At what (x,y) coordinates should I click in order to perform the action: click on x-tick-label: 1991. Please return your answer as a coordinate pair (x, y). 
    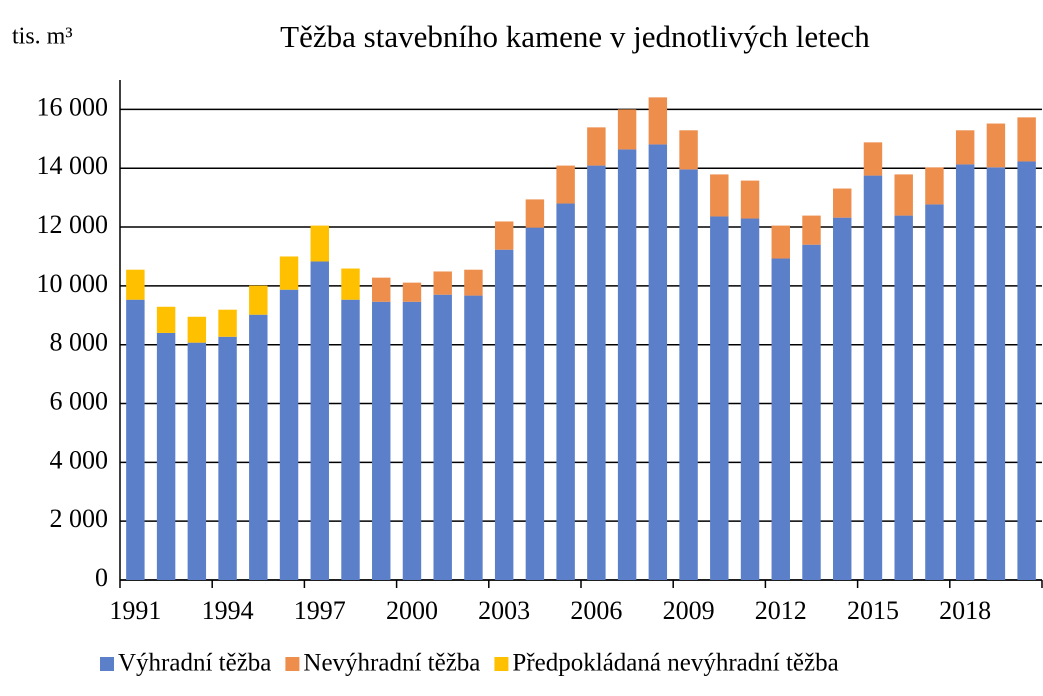
    Looking at the image, I should click on (135, 610).